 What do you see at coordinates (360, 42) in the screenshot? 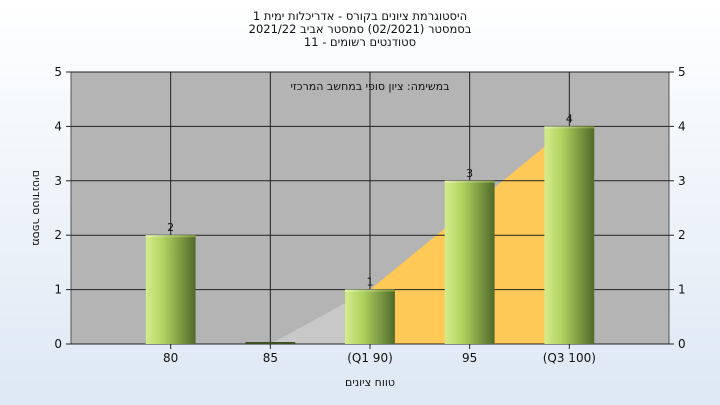
I see `title-line-3: סטודנטים רשומים - 11` at bounding box center [360, 42].